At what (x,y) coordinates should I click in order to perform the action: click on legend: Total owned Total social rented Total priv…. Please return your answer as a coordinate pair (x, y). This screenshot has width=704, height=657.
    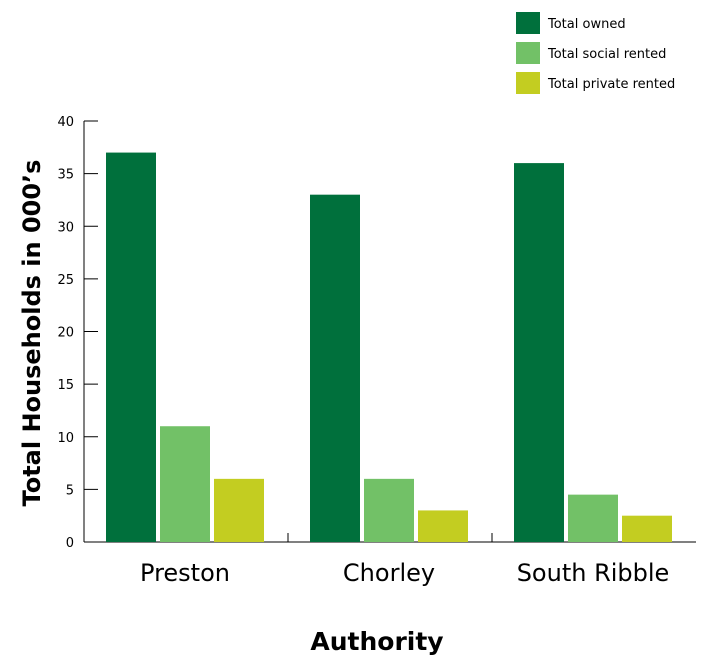
    Looking at the image, I should click on (595, 53).